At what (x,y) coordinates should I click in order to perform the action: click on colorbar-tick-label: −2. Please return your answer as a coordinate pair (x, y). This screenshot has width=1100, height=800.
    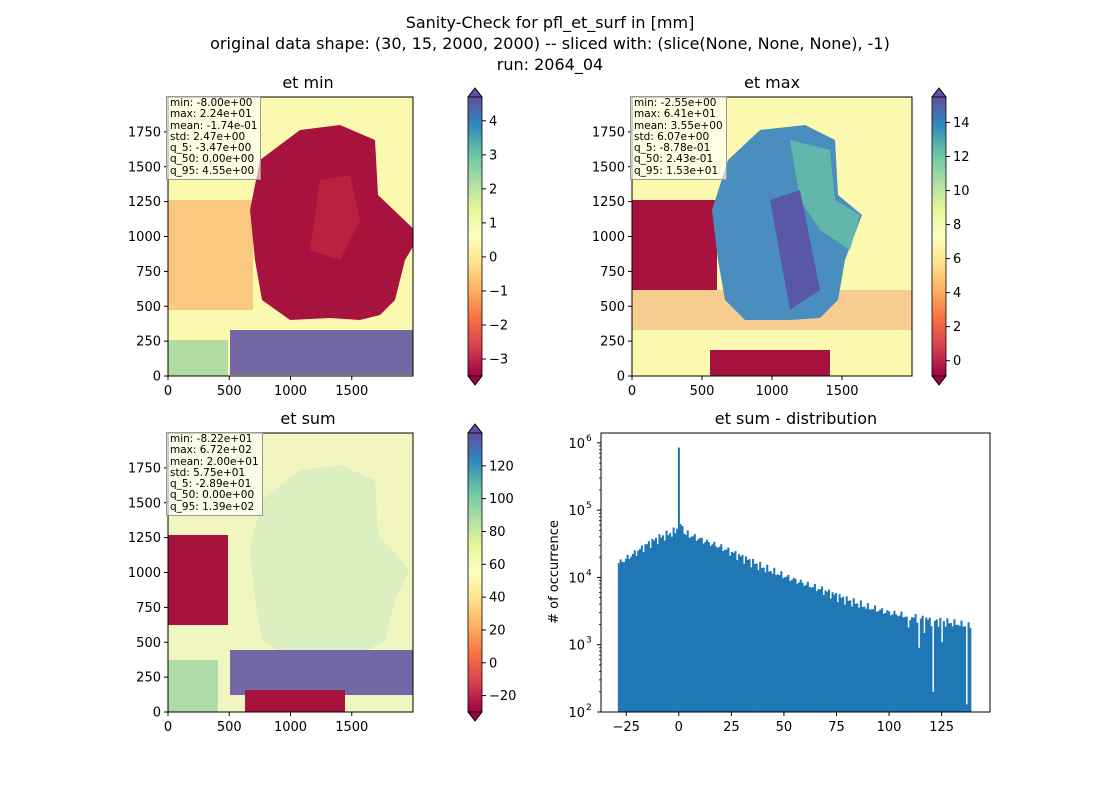
    Looking at the image, I should click on (498, 325).